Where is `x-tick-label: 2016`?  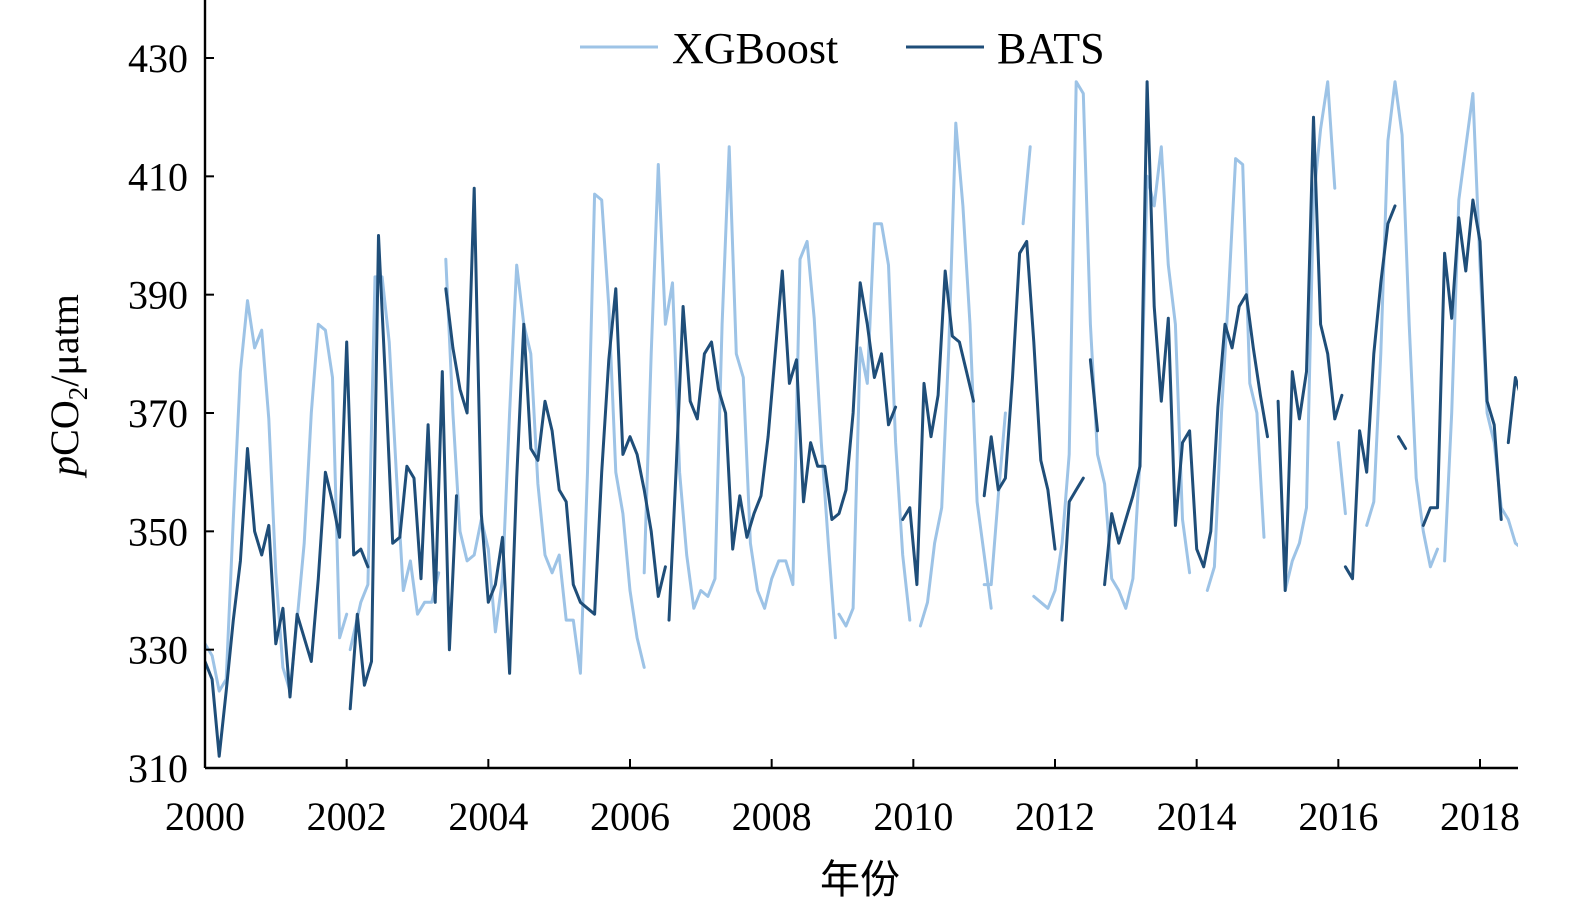 x-tick-label: 2016 is located at coordinates (1338, 816).